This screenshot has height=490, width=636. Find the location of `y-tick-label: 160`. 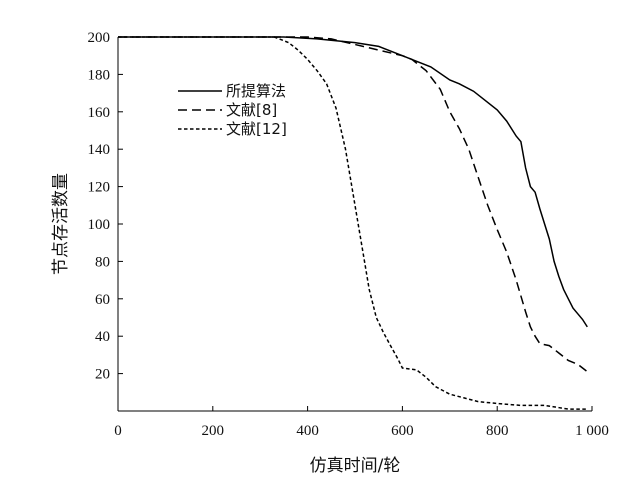

y-tick-label: 160 is located at coordinates (99, 113).